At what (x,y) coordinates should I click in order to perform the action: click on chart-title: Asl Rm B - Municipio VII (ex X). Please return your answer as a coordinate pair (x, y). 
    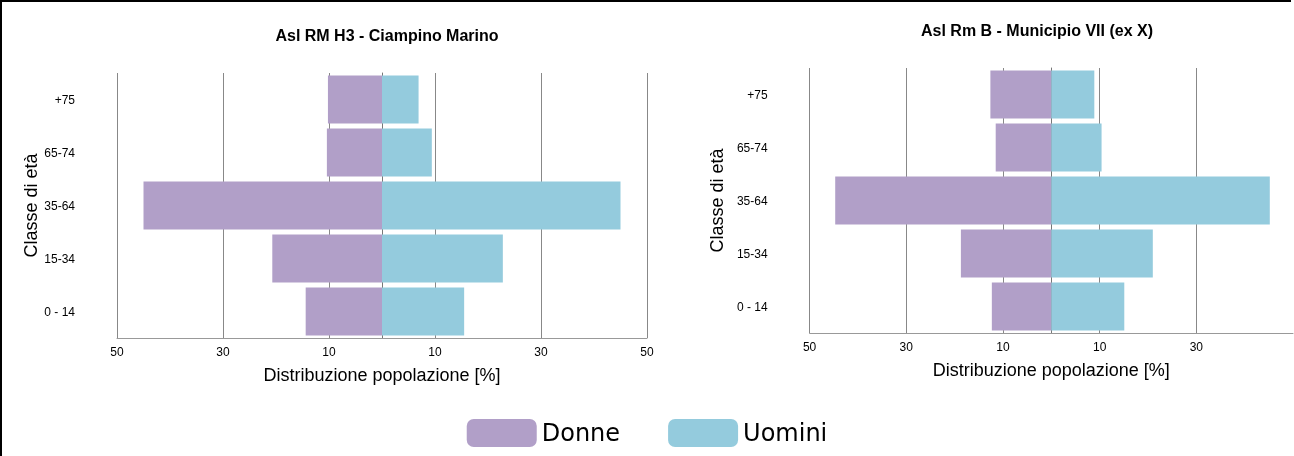
    Looking at the image, I should click on (1037, 30).